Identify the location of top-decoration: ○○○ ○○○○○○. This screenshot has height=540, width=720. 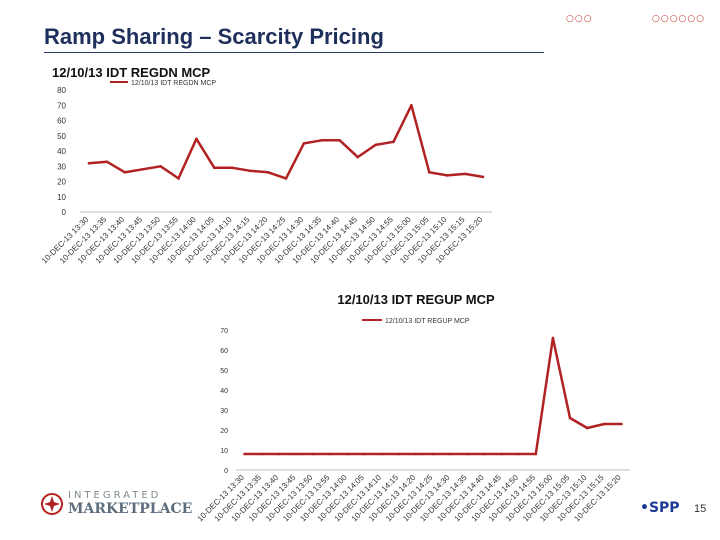
(360, 12).